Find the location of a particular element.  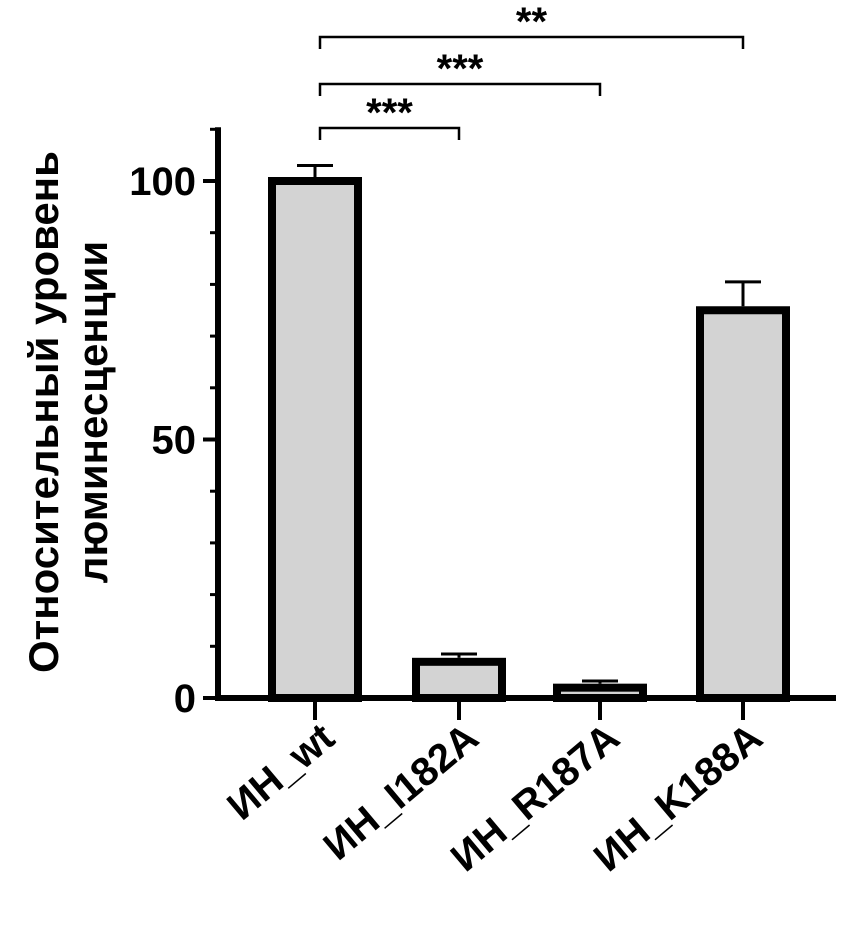

significance-brackets: ******** is located at coordinates (531, 70).